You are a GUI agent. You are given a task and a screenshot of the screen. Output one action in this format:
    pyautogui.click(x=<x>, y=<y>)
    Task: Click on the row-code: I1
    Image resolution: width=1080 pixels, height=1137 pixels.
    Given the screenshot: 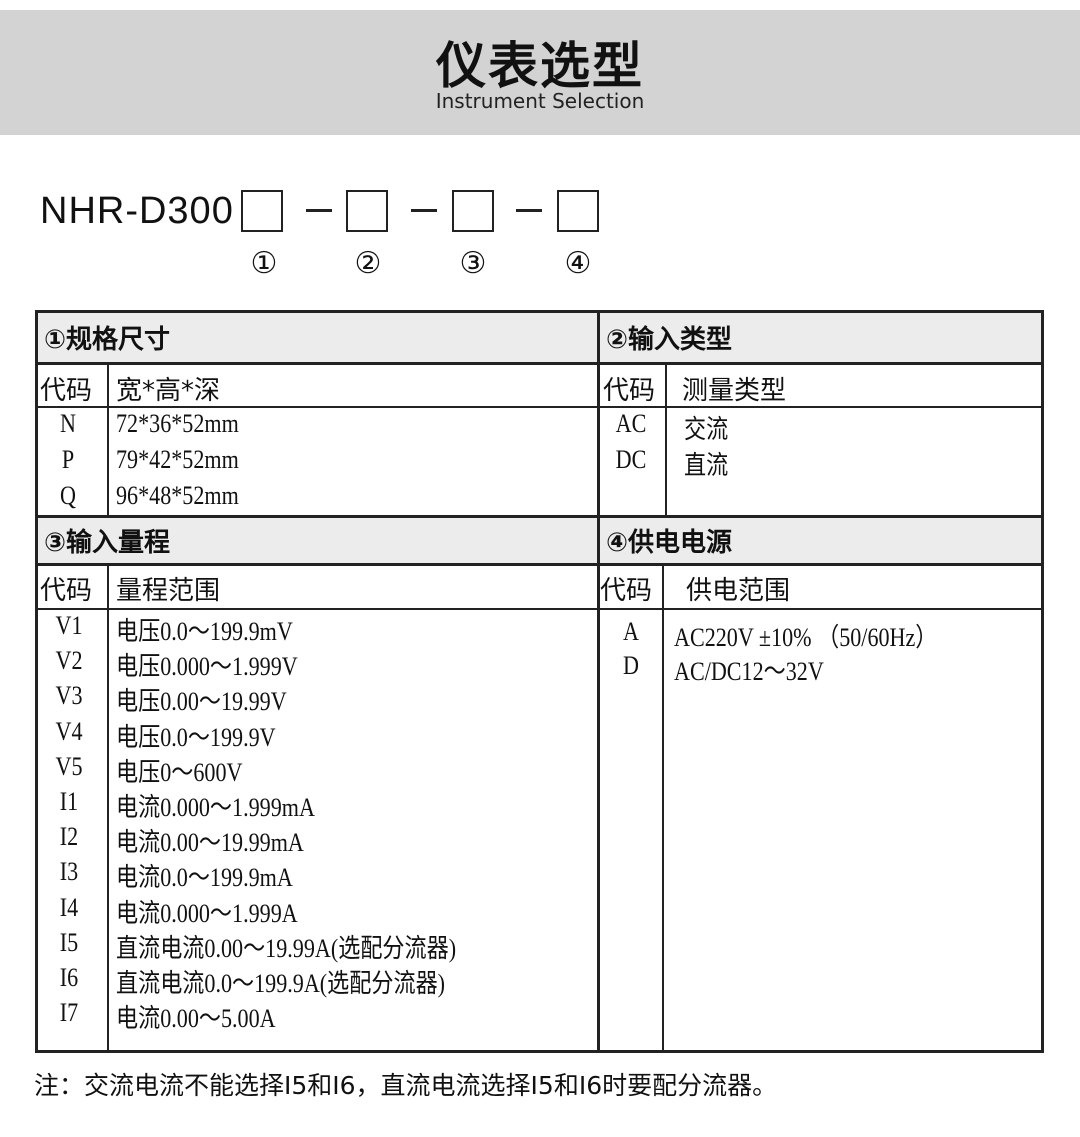 What is the action you would take?
    pyautogui.click(x=69, y=801)
    